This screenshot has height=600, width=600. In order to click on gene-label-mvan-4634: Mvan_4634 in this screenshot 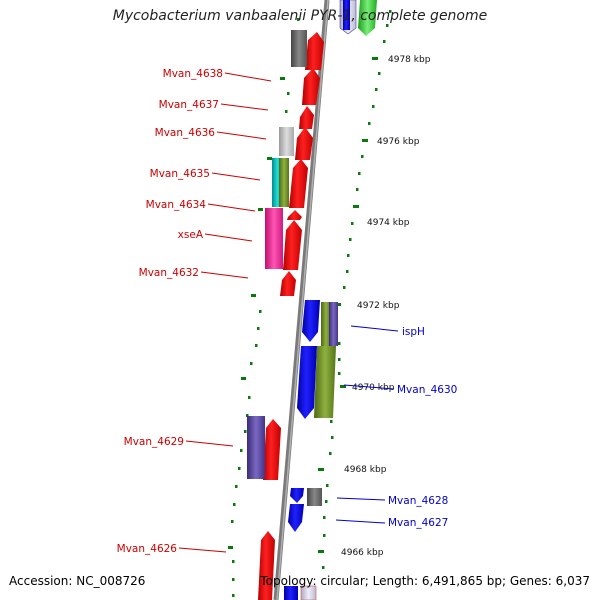, I will do `click(176, 205)`.